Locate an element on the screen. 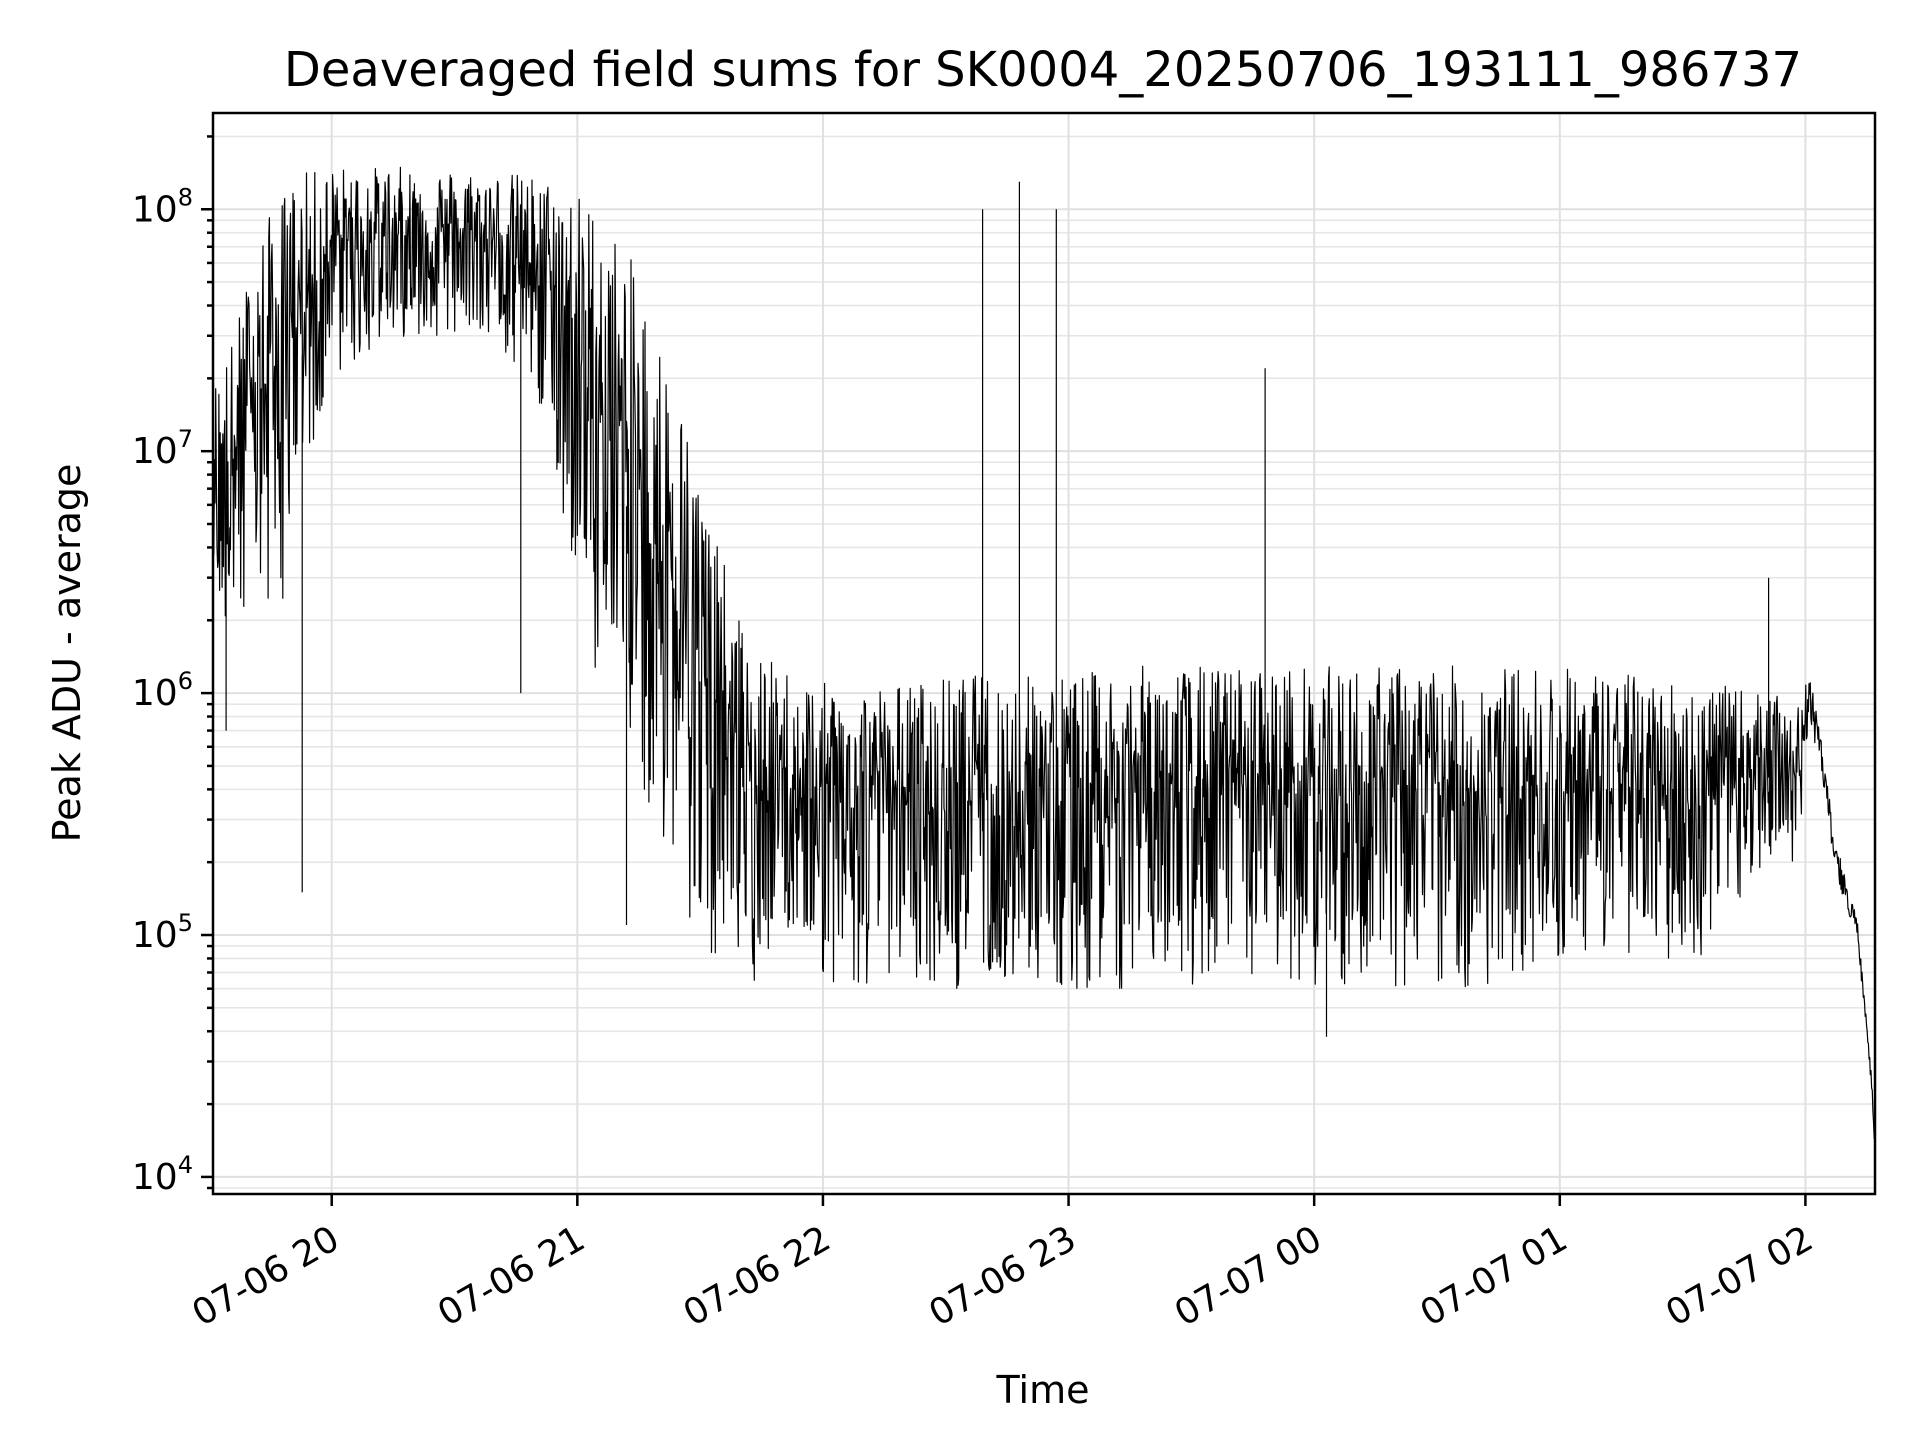 This screenshot has width=1920, height=1440. y-tick-label: 10⁷ is located at coordinates (162, 448).